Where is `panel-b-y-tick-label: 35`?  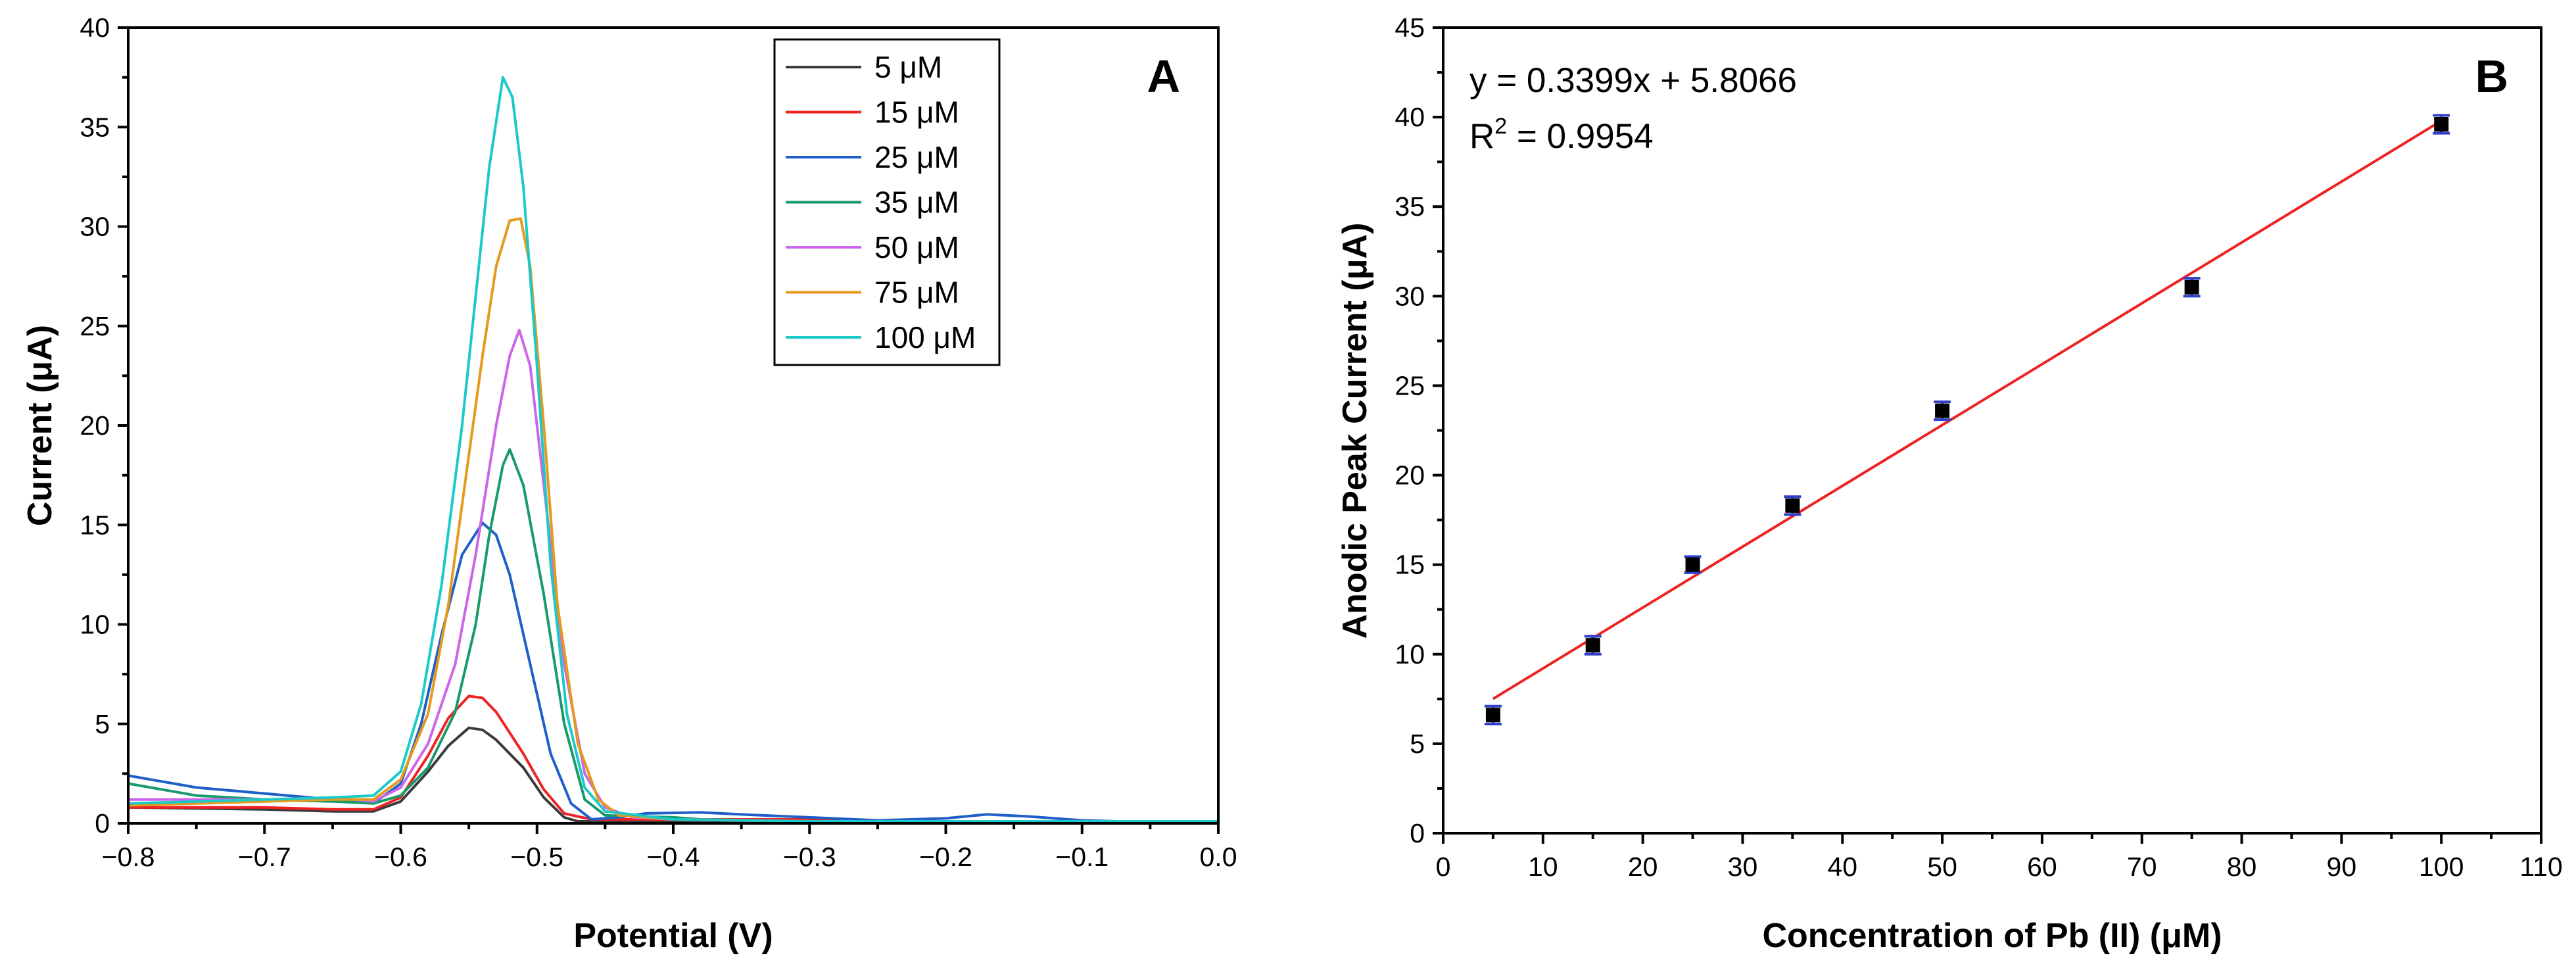
panel-b-y-tick-label: 35 is located at coordinates (1410, 206).